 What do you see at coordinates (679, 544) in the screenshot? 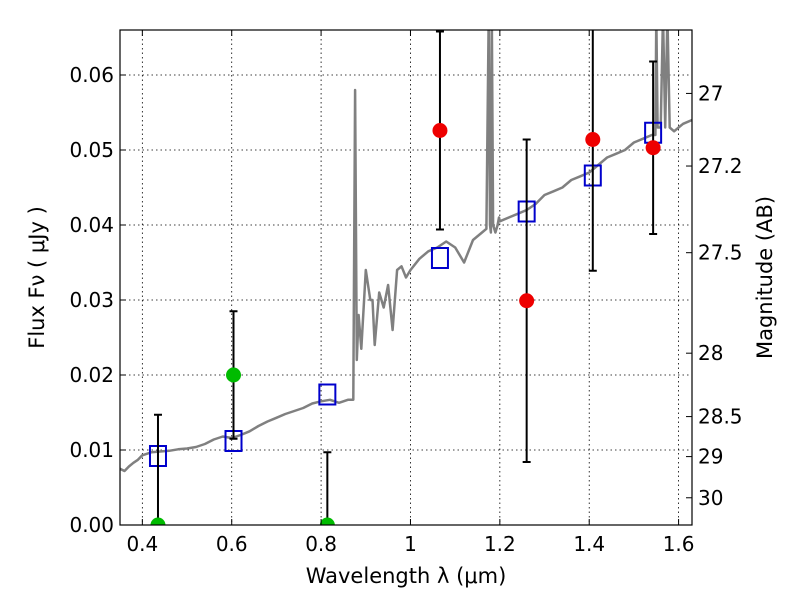
I see `x-tick-label: 1.6` at bounding box center [679, 544].